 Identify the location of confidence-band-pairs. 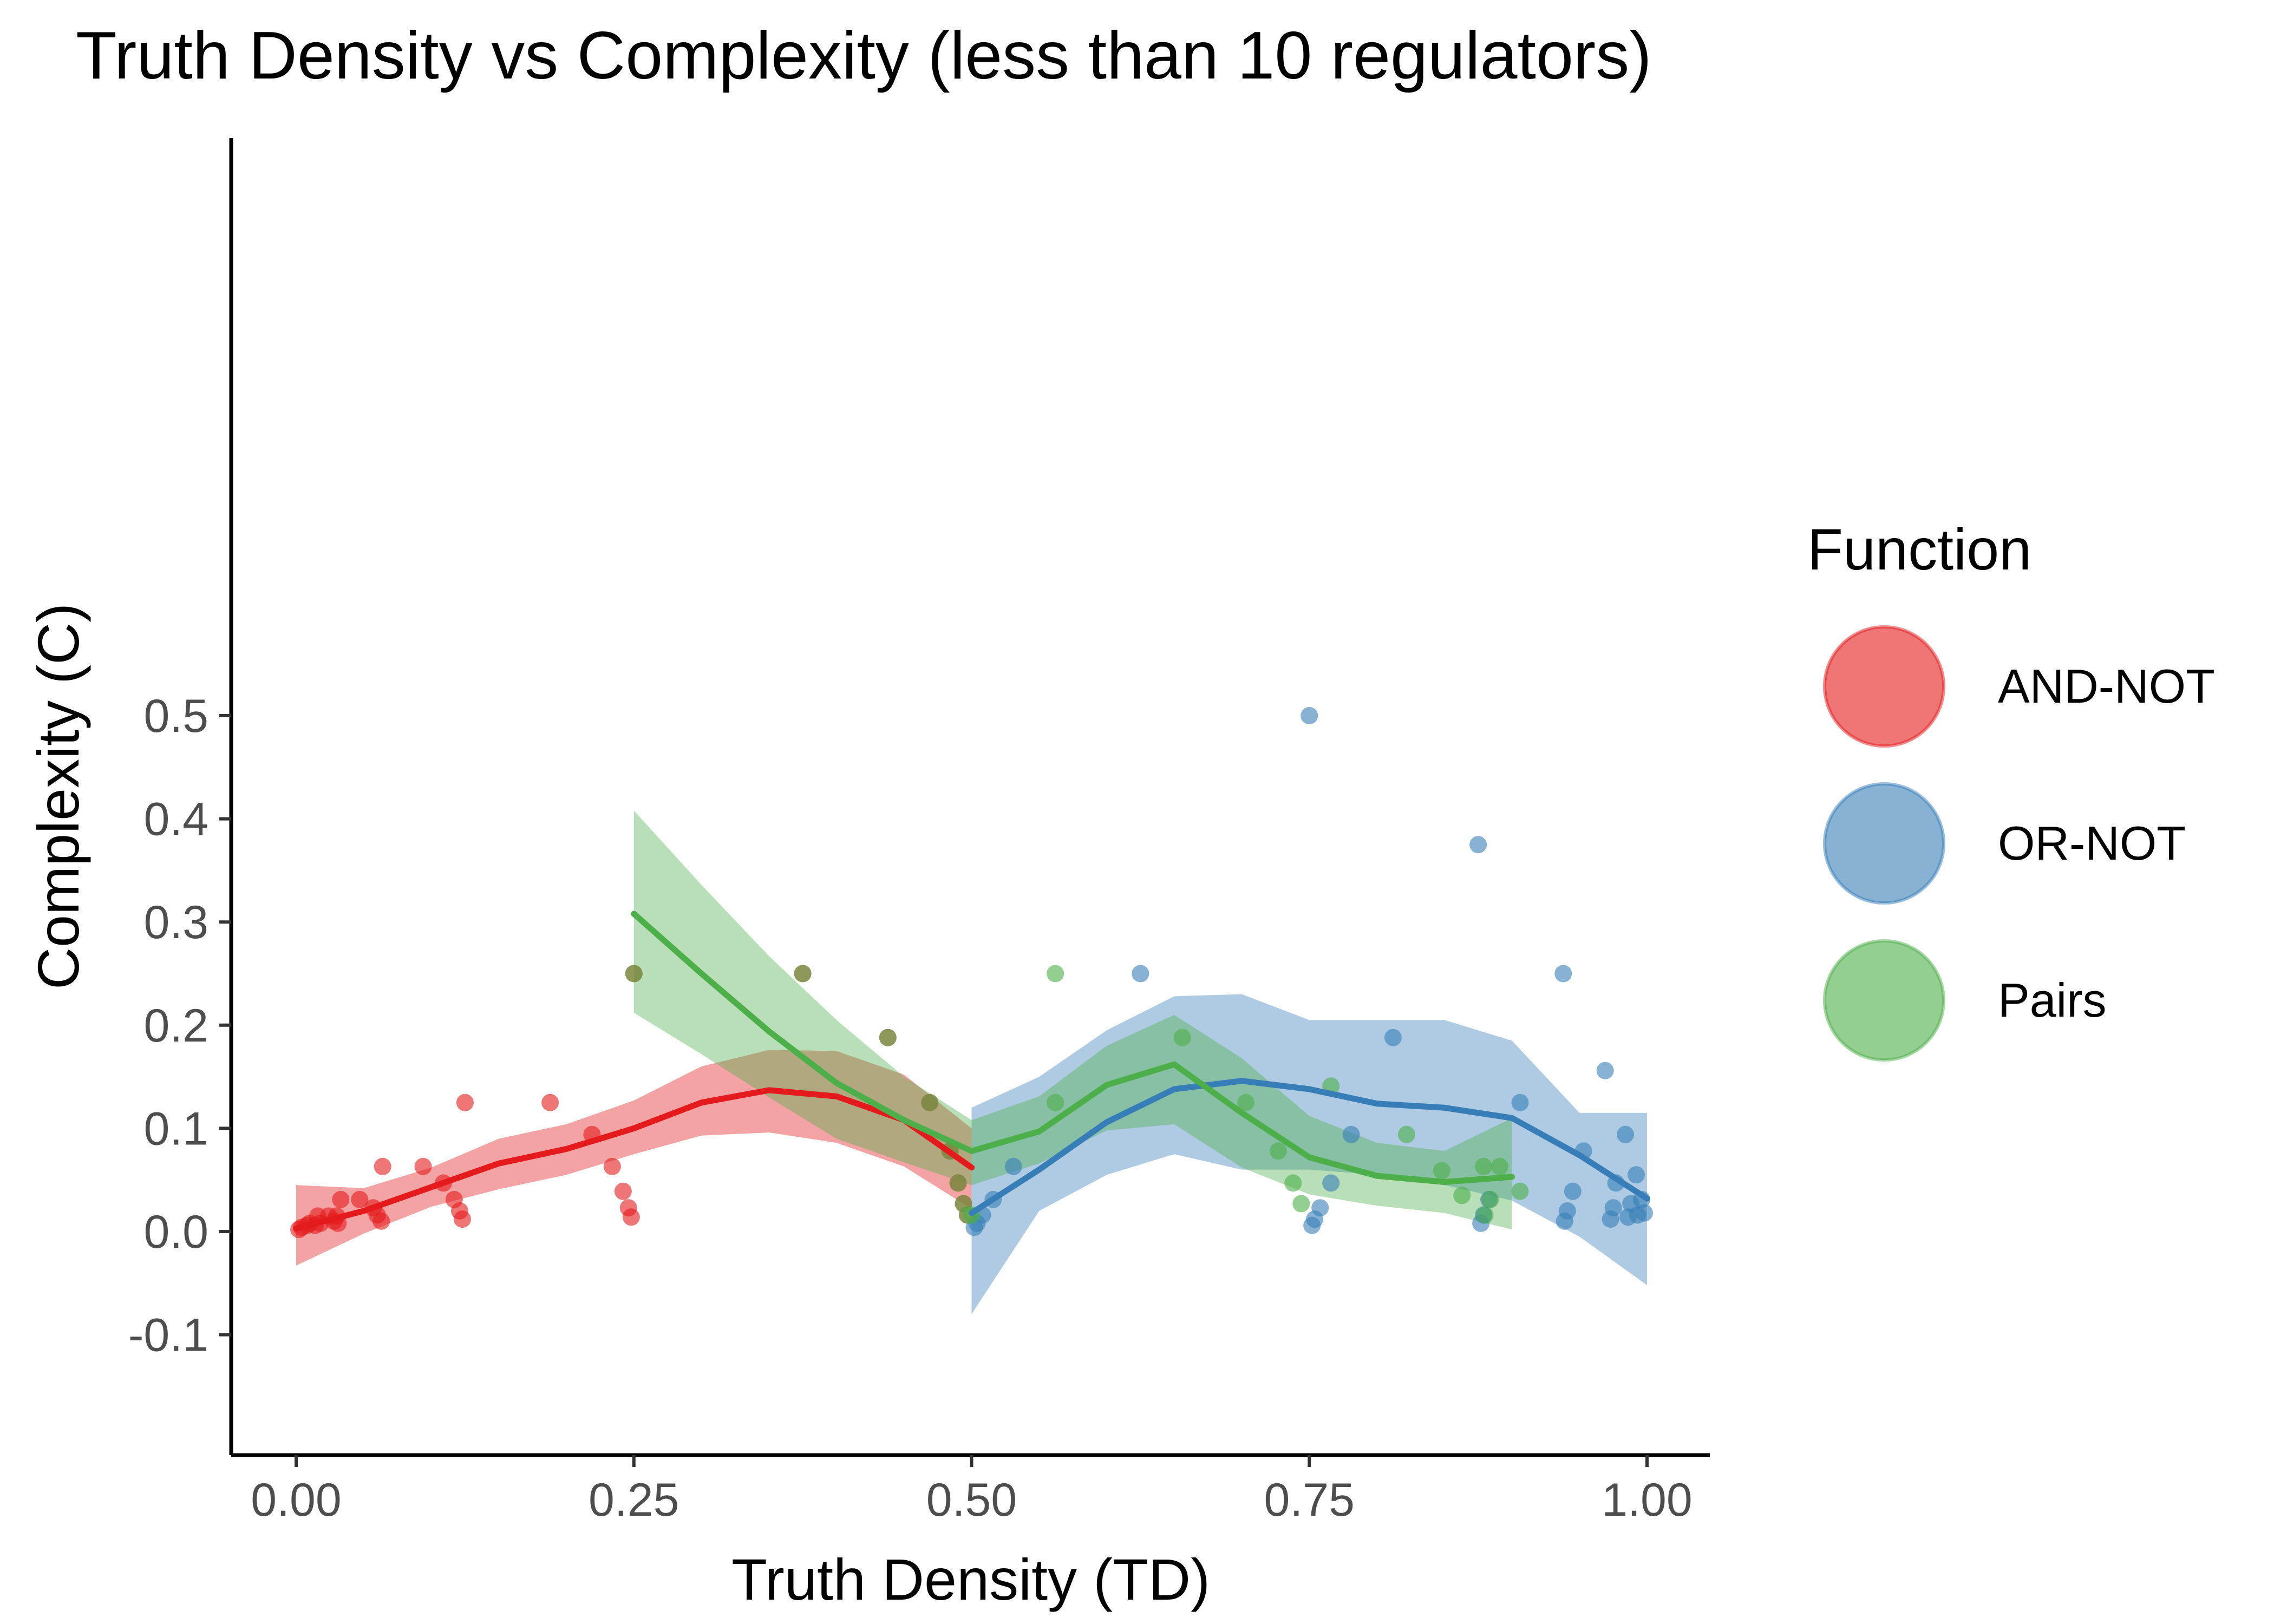
(1073, 1020).